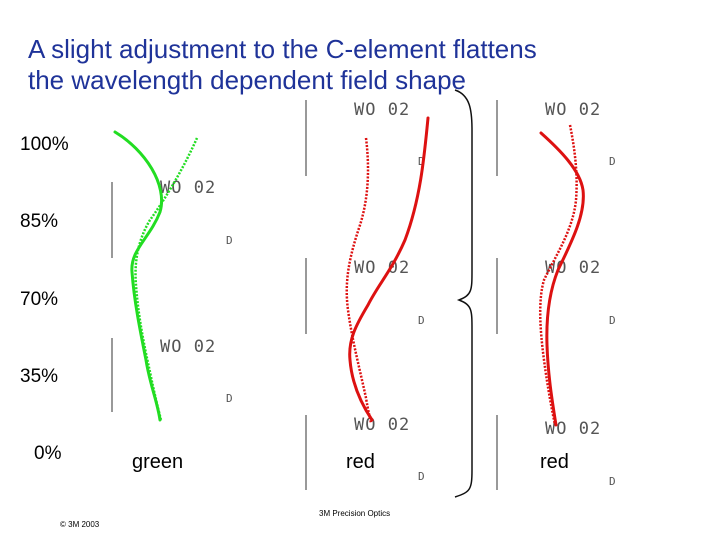  I want to click on plate-fragments-red-1: WO 02 D WO 02 D WO 02 D, so click(365, 295).